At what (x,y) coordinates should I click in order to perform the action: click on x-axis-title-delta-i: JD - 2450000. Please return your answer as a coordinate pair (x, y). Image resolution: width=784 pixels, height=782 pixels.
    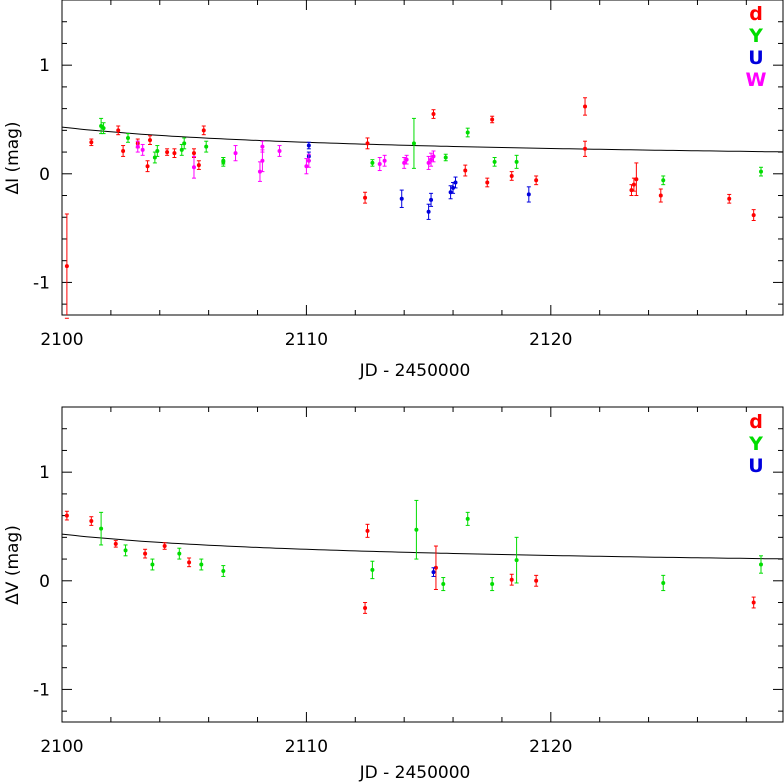
    Looking at the image, I should click on (415, 371).